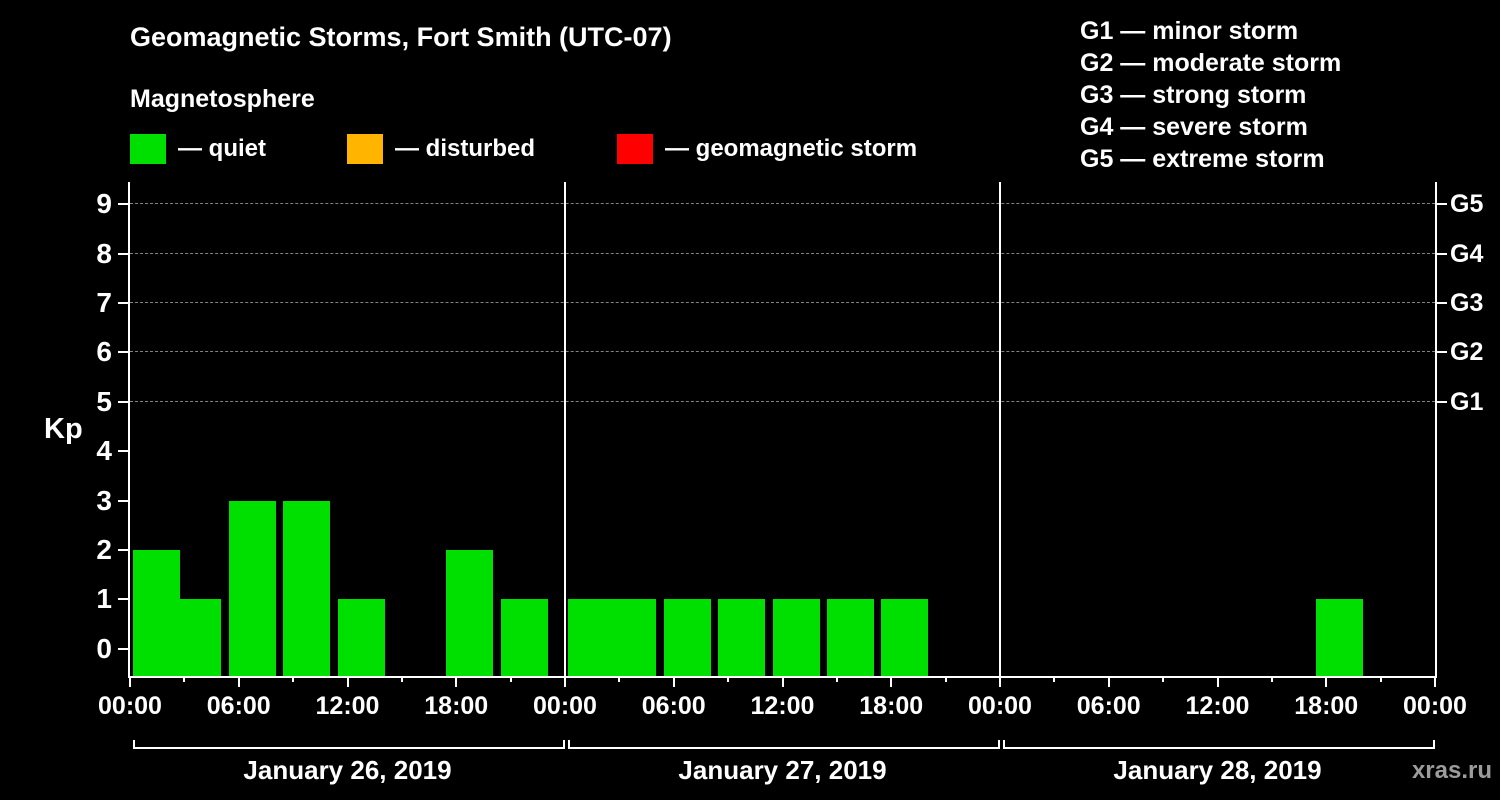 This screenshot has width=1500, height=800. What do you see at coordinates (782, 352) in the screenshot?
I see `gridline-g2` at bounding box center [782, 352].